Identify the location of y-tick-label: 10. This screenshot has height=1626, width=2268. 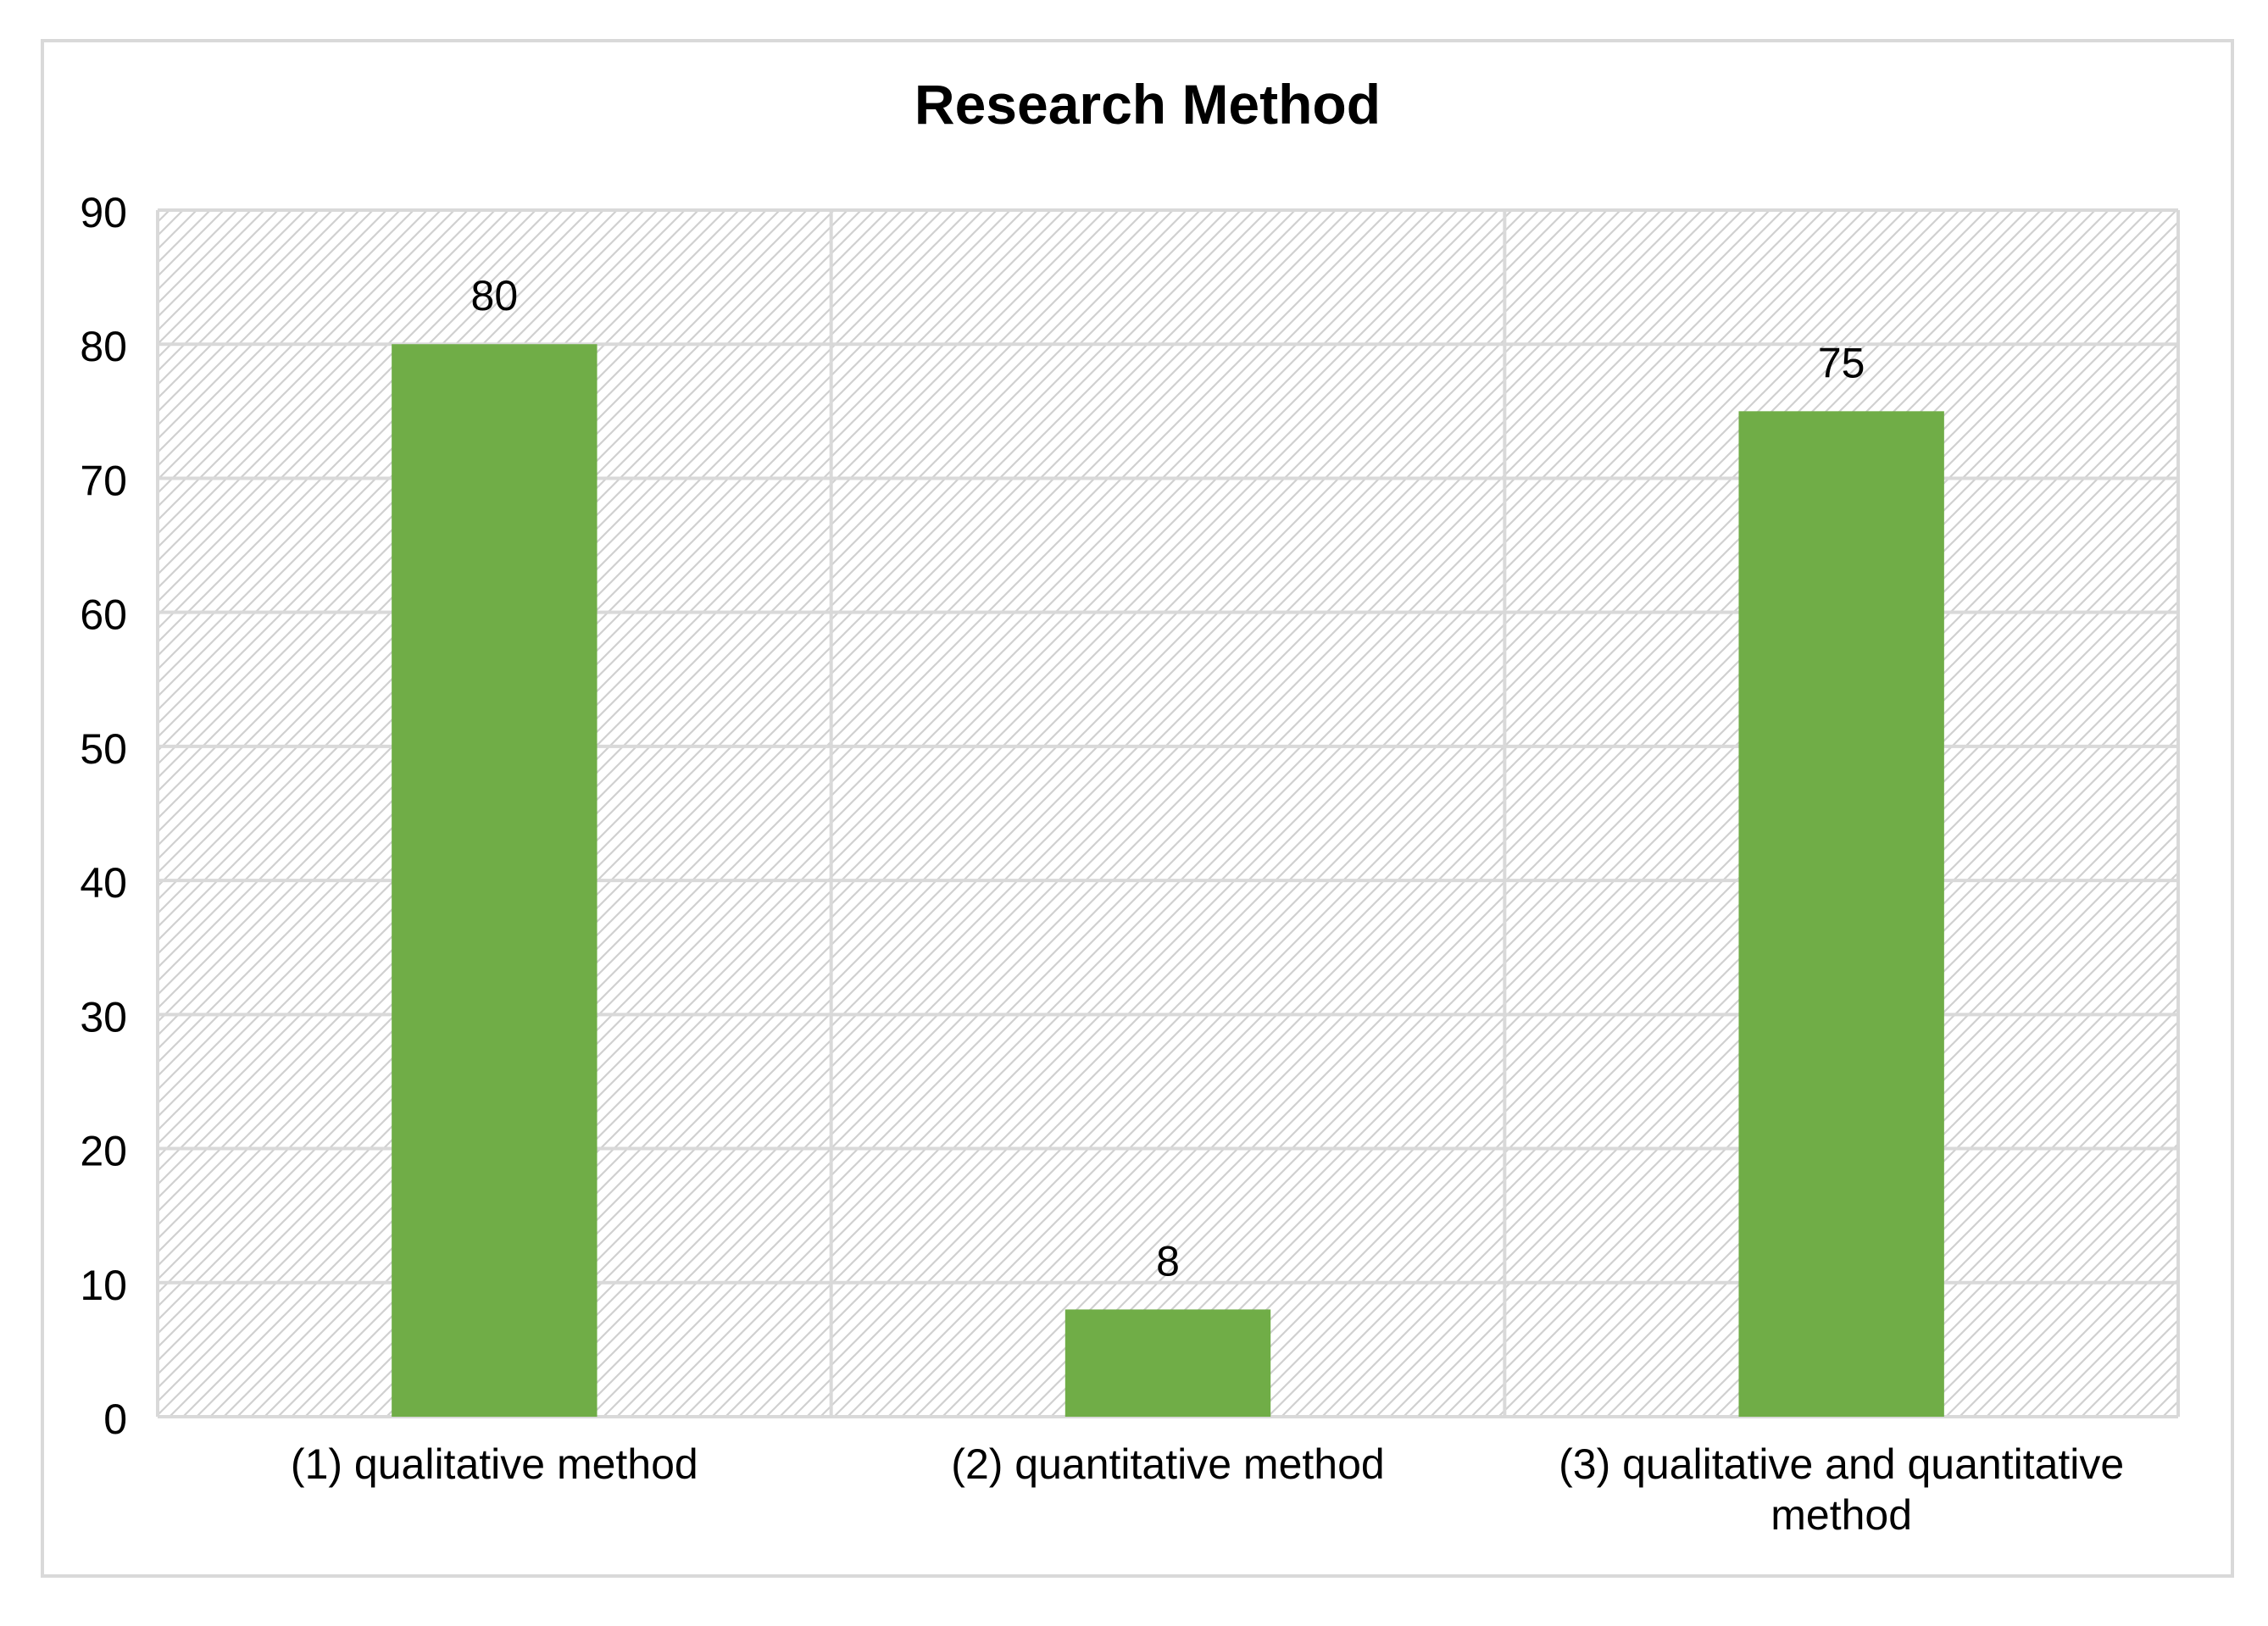
(104, 1285).